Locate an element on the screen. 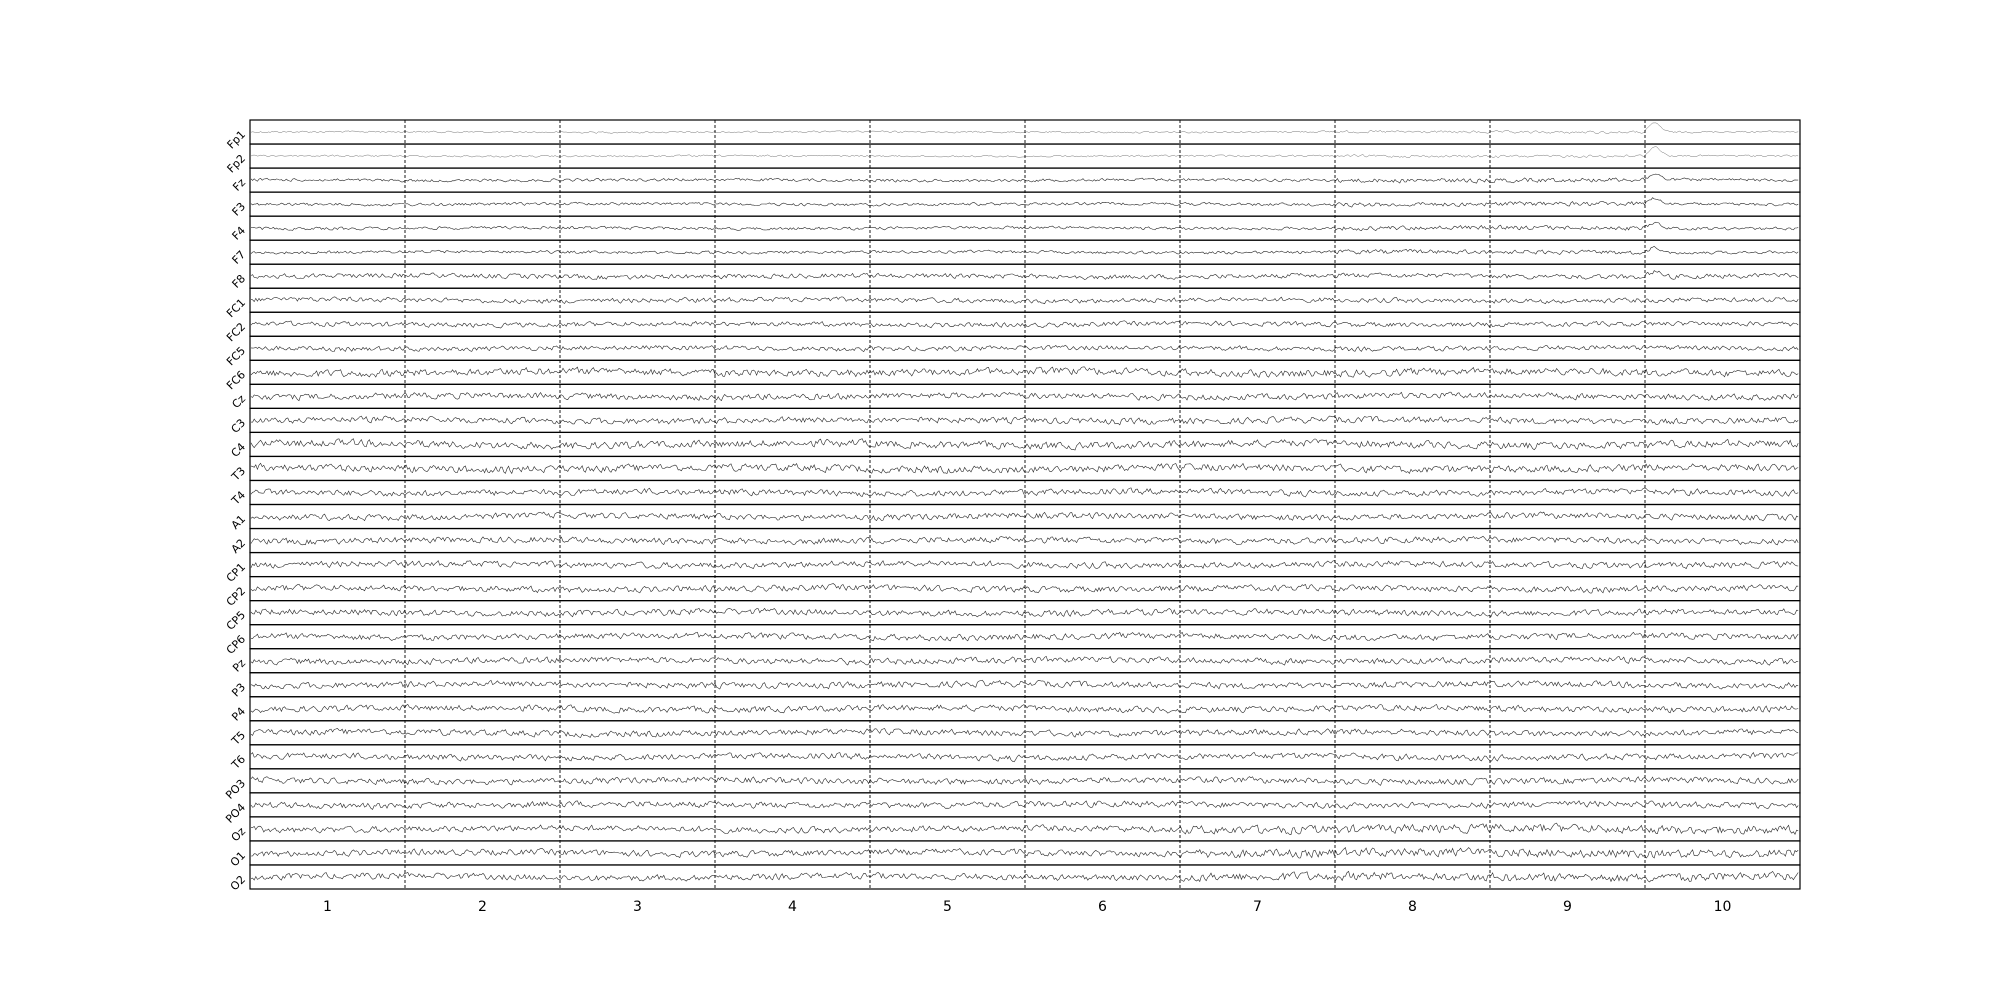 Image resolution: width=2000 pixels, height=1000 pixels. channel-label-o2: O2 is located at coordinates (238, 883).